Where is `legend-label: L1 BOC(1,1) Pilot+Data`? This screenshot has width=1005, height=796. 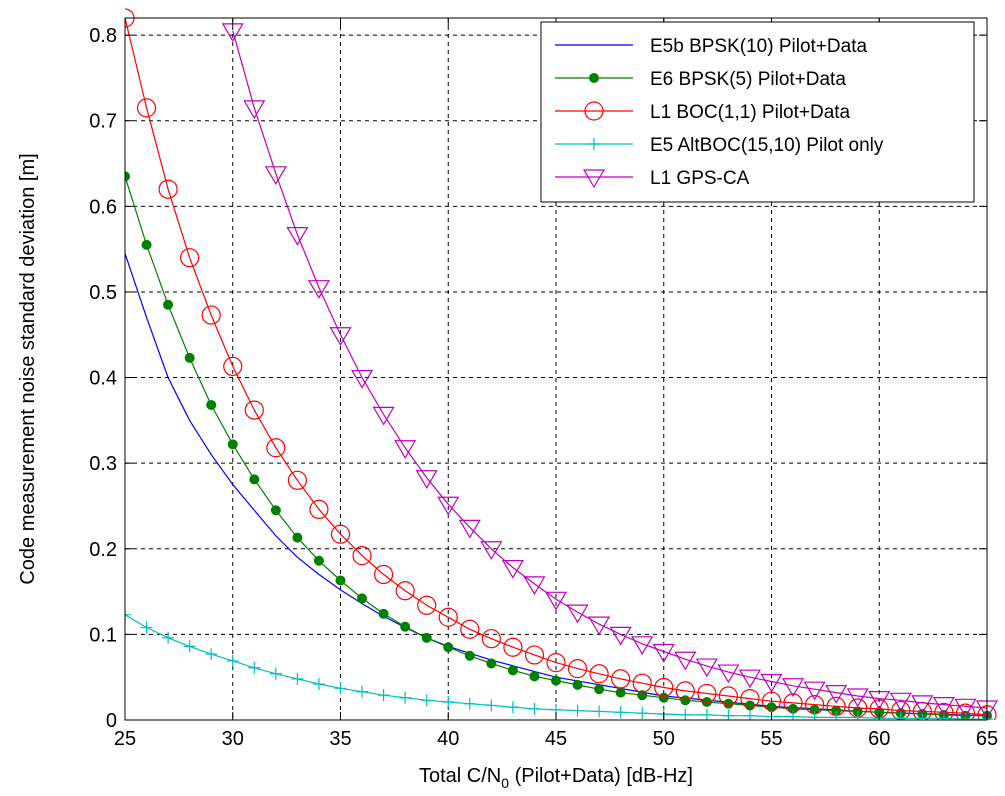
legend-label: L1 BOC(1,1) Pilot+Data is located at coordinates (750, 112).